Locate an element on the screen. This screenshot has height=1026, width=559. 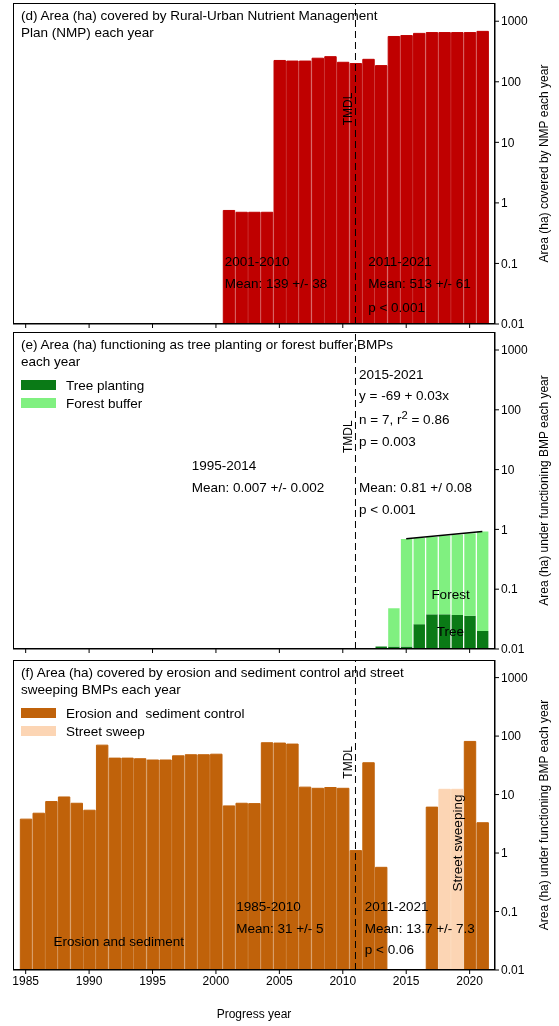
legend-label: Forest buffer is located at coordinates (104, 403).